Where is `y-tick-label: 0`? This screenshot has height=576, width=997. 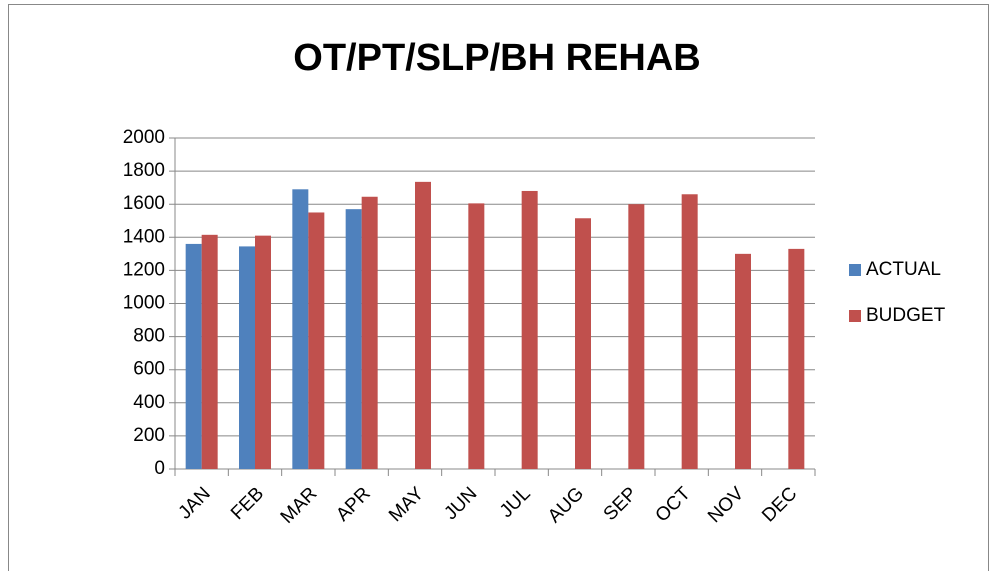
y-tick-label: 0 is located at coordinates (159, 468).